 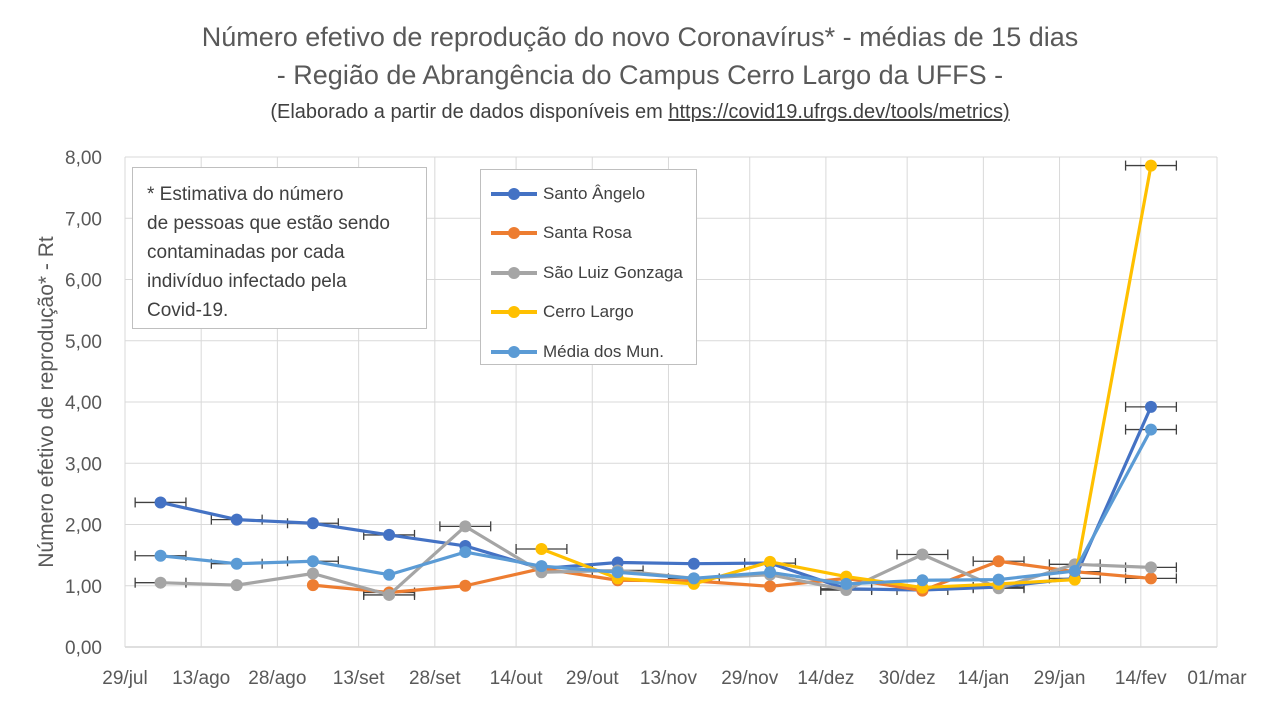 I want to click on y-axis-title: Número efetivo de reprodução* - Rt, so click(x=46, y=402).